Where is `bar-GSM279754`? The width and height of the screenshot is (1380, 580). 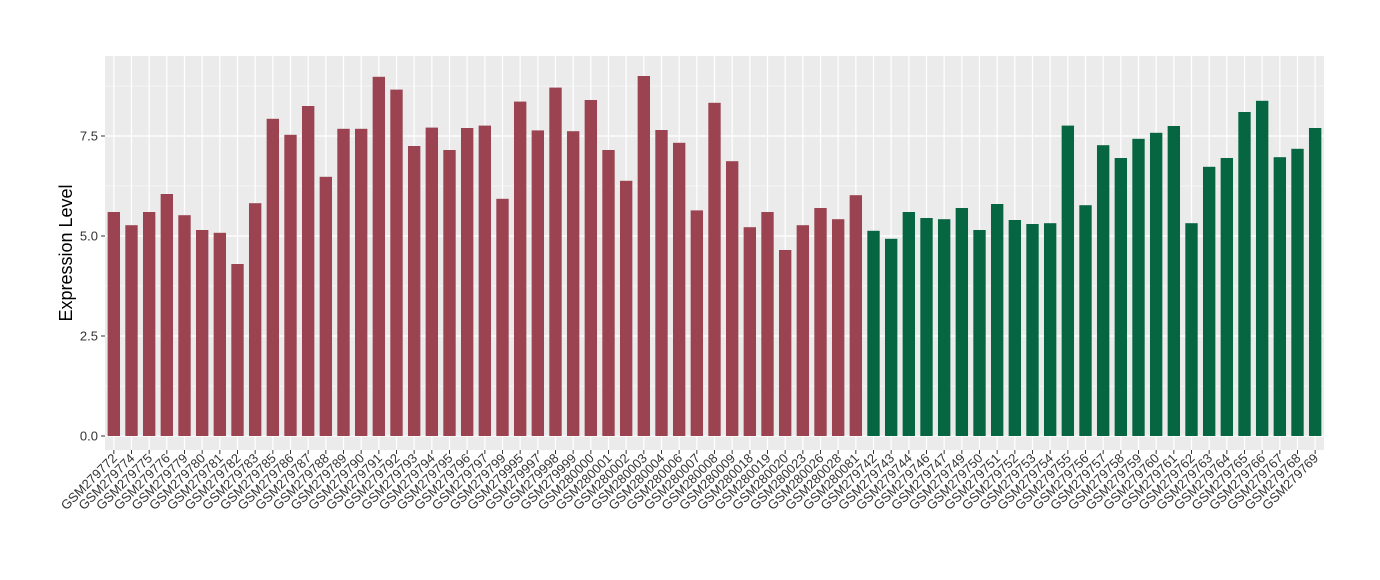
bar-GSM279754 is located at coordinates (1050, 329).